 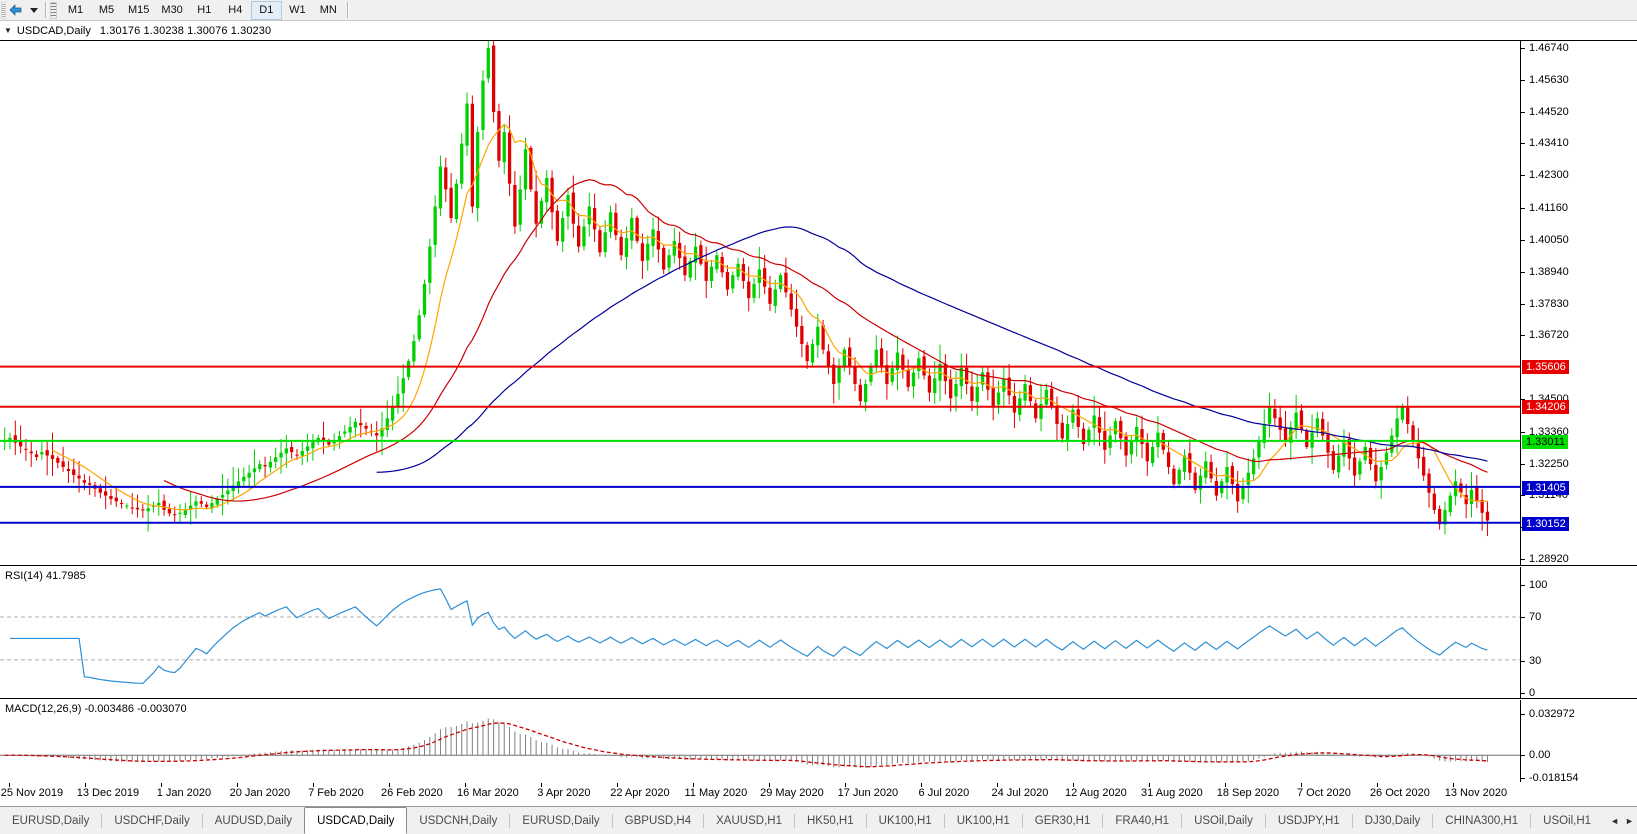 I want to click on chart-tab-usdchf-daily: USDCHF,Daily, so click(x=151, y=820).